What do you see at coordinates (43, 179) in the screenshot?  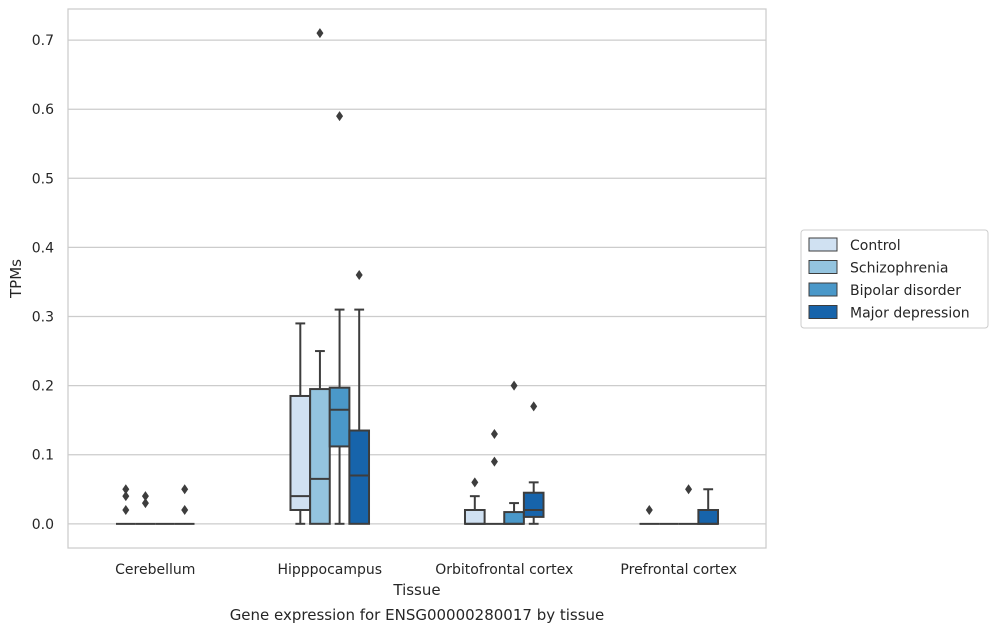 I see `y-tick-label: 0.5` at bounding box center [43, 179].